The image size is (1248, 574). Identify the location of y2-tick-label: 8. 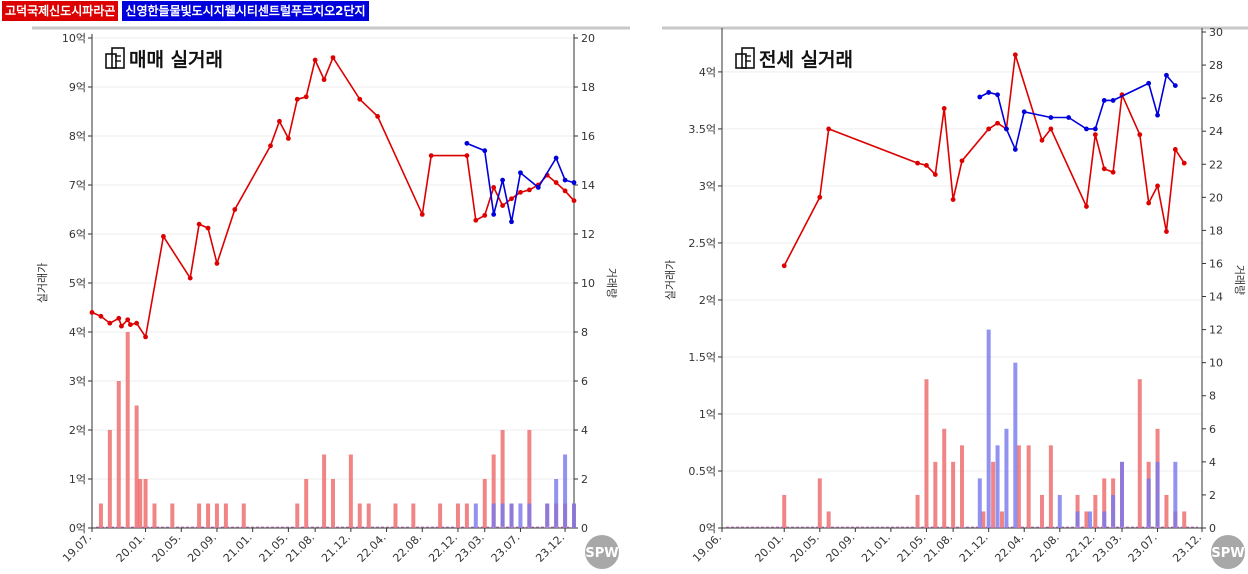
(1212, 396).